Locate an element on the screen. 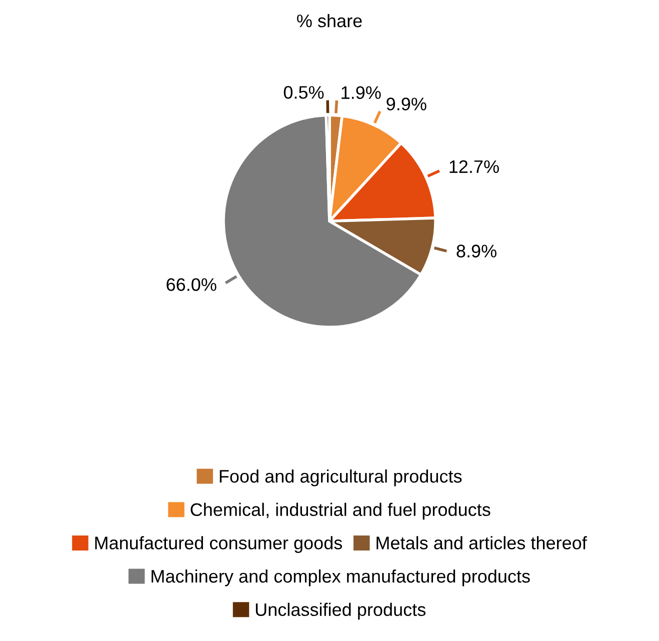 The height and width of the screenshot is (641, 659). data-label: 1.9% is located at coordinates (361, 93).